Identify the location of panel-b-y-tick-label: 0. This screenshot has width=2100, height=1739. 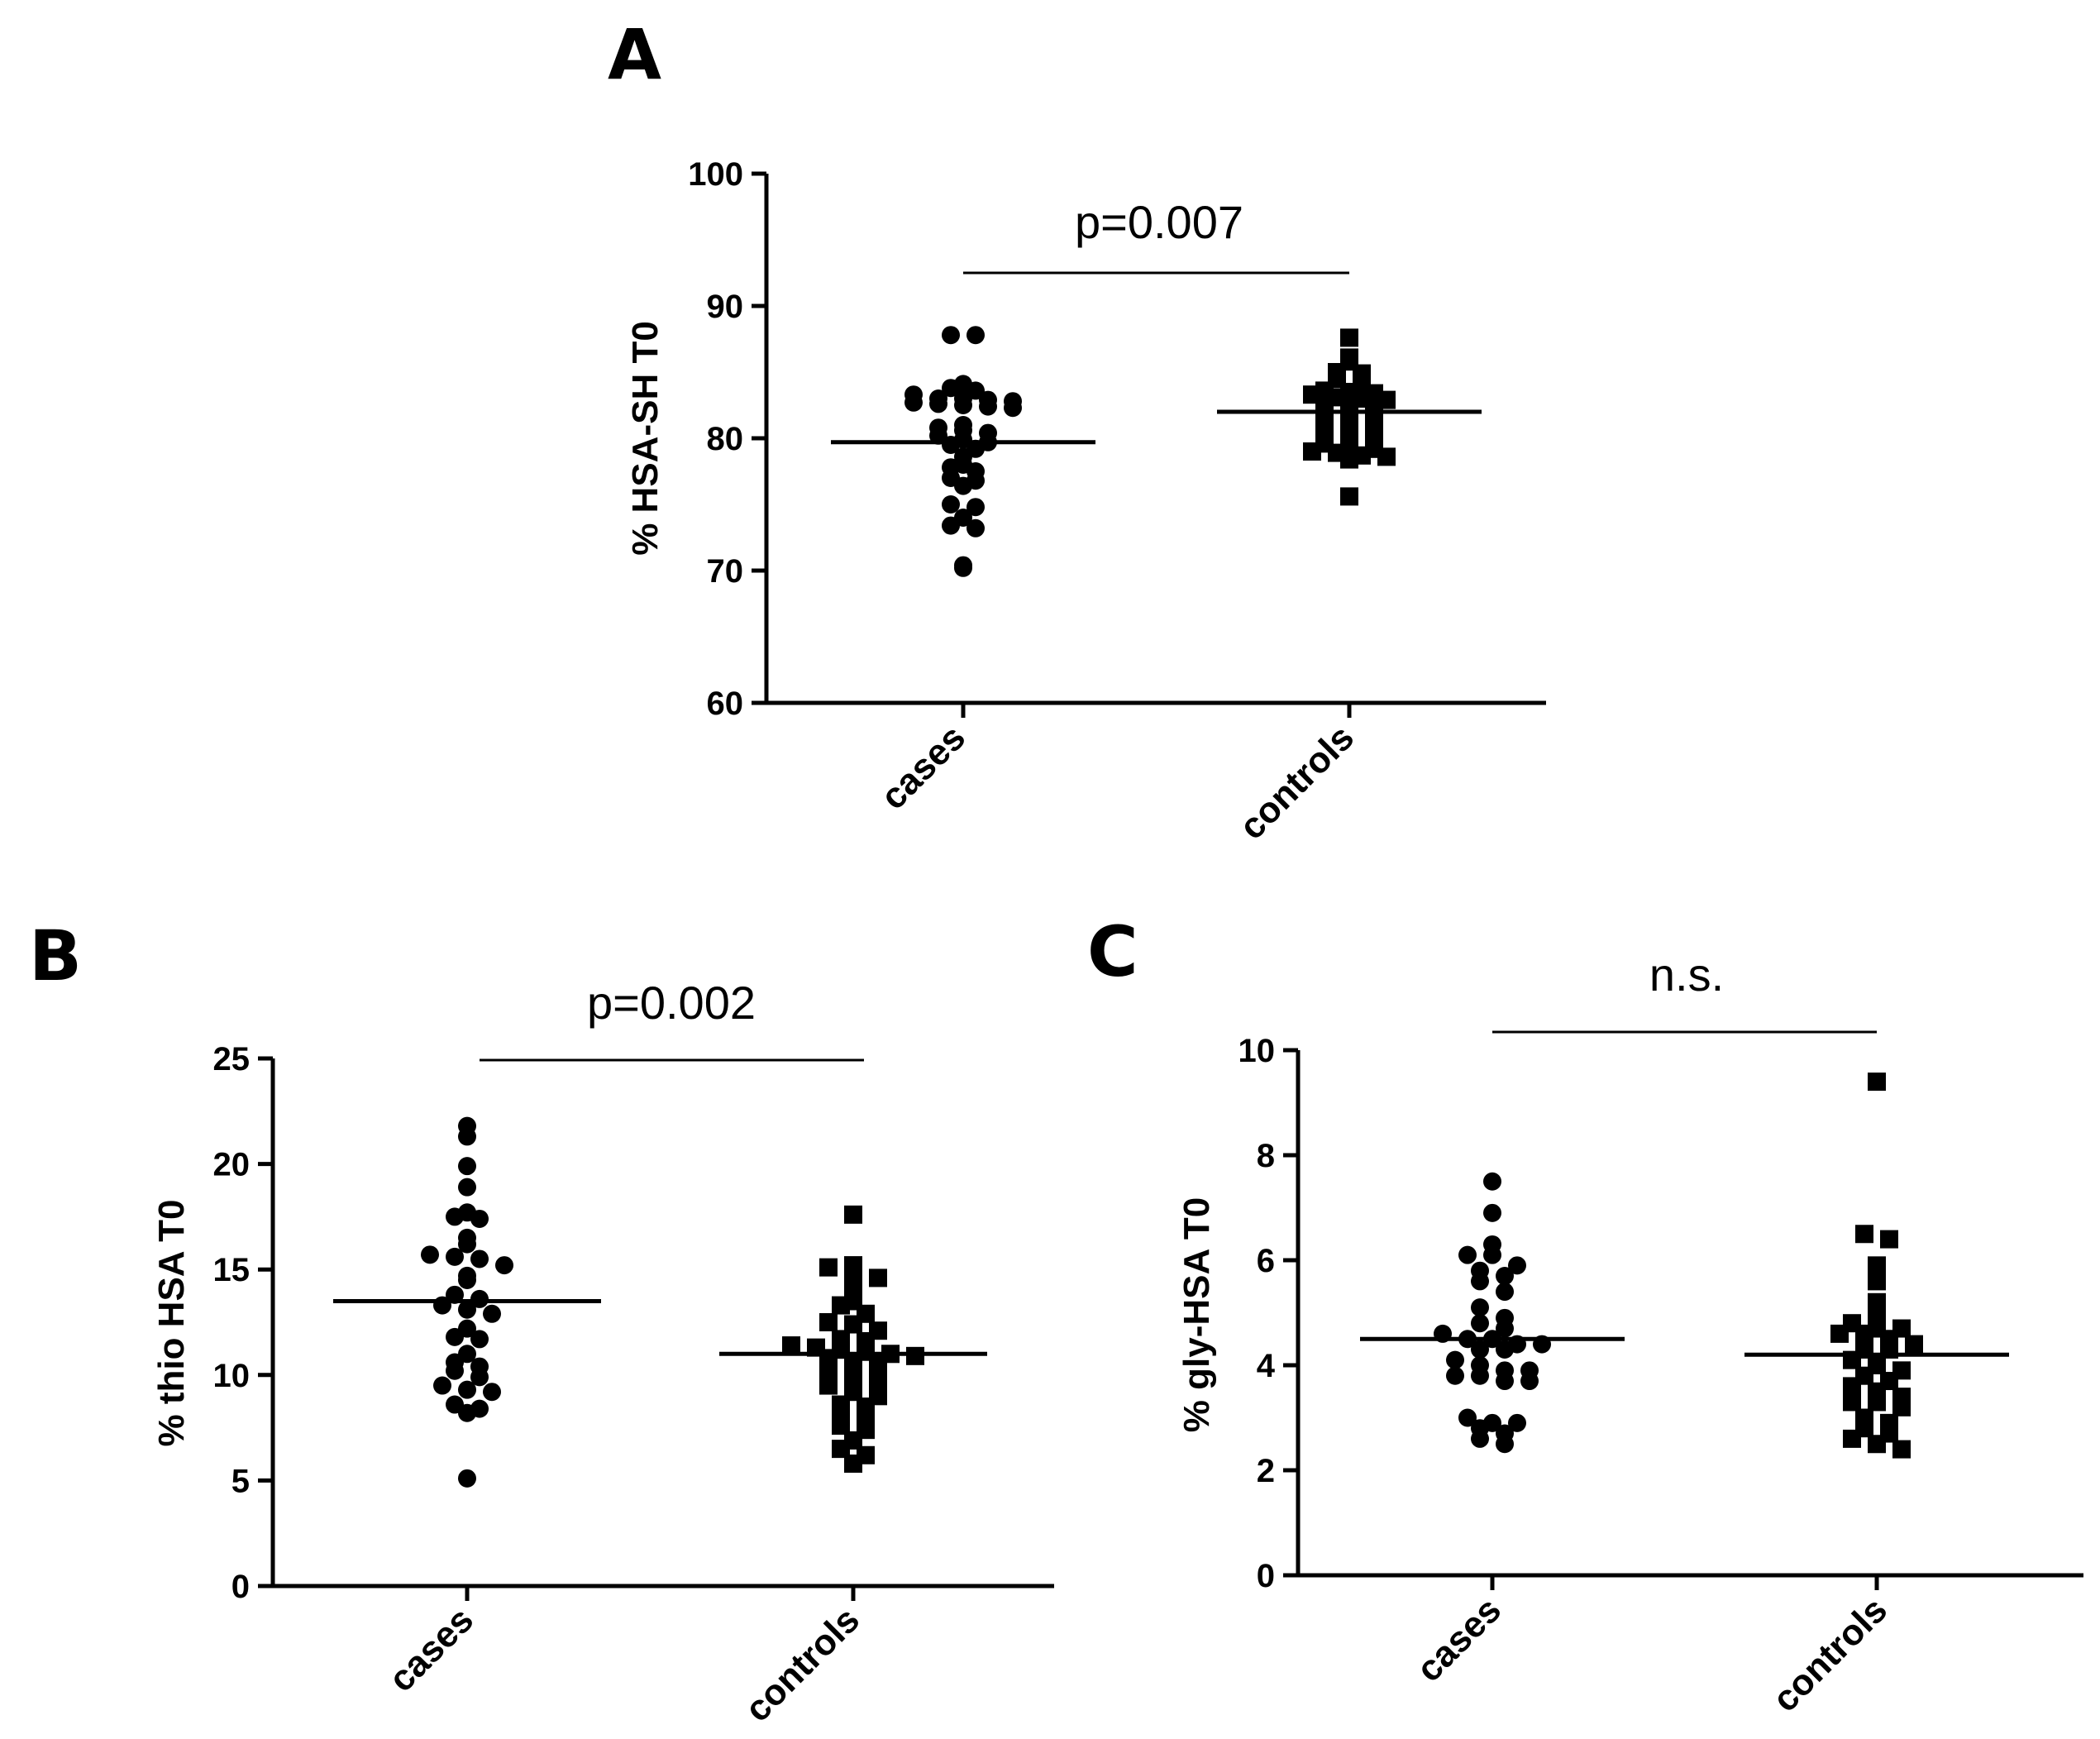
(240, 1587).